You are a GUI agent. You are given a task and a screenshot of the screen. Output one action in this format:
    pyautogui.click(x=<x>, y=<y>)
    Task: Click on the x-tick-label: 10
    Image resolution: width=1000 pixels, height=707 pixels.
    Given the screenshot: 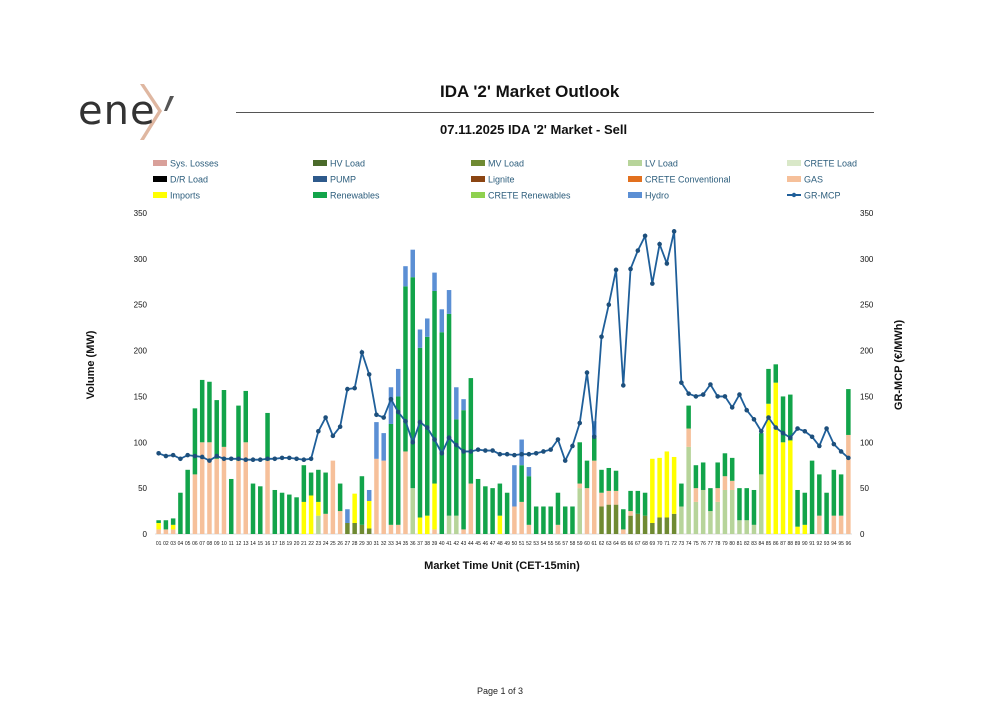 What is the action you would take?
    pyautogui.click(x=224, y=544)
    